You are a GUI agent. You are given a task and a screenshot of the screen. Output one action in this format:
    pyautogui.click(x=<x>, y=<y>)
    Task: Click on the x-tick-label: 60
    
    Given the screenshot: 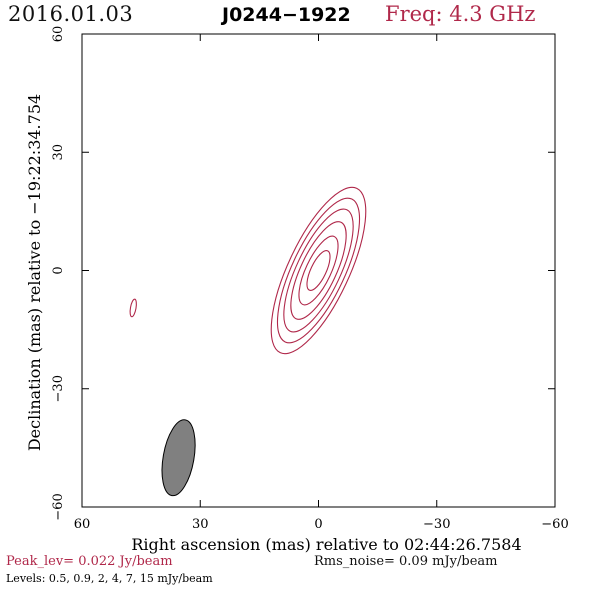 What is the action you would take?
    pyautogui.click(x=82, y=524)
    